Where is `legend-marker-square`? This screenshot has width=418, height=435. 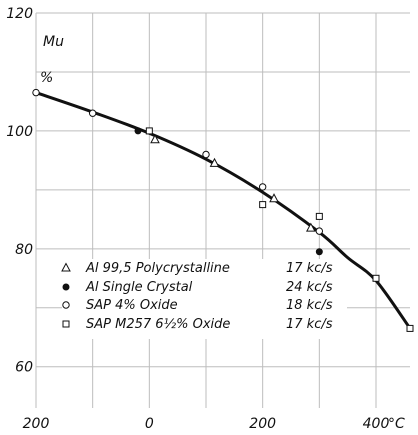
legend-marker-square is located at coordinates (66, 324).